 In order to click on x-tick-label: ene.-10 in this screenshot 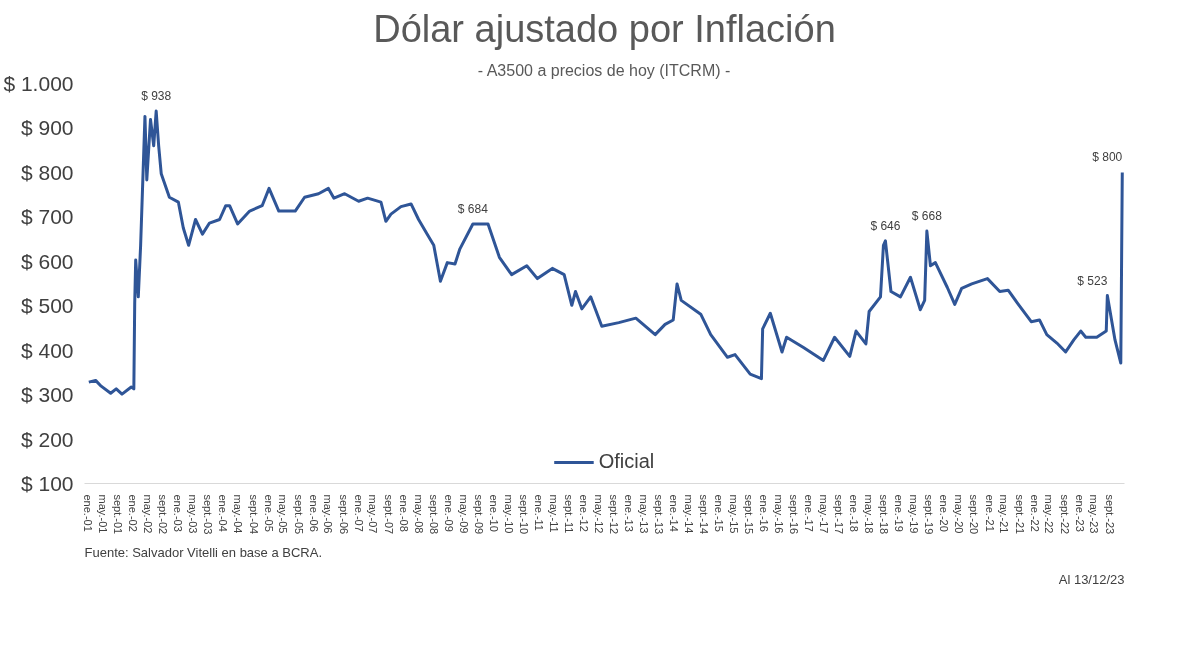, I will do `click(493, 513)`.